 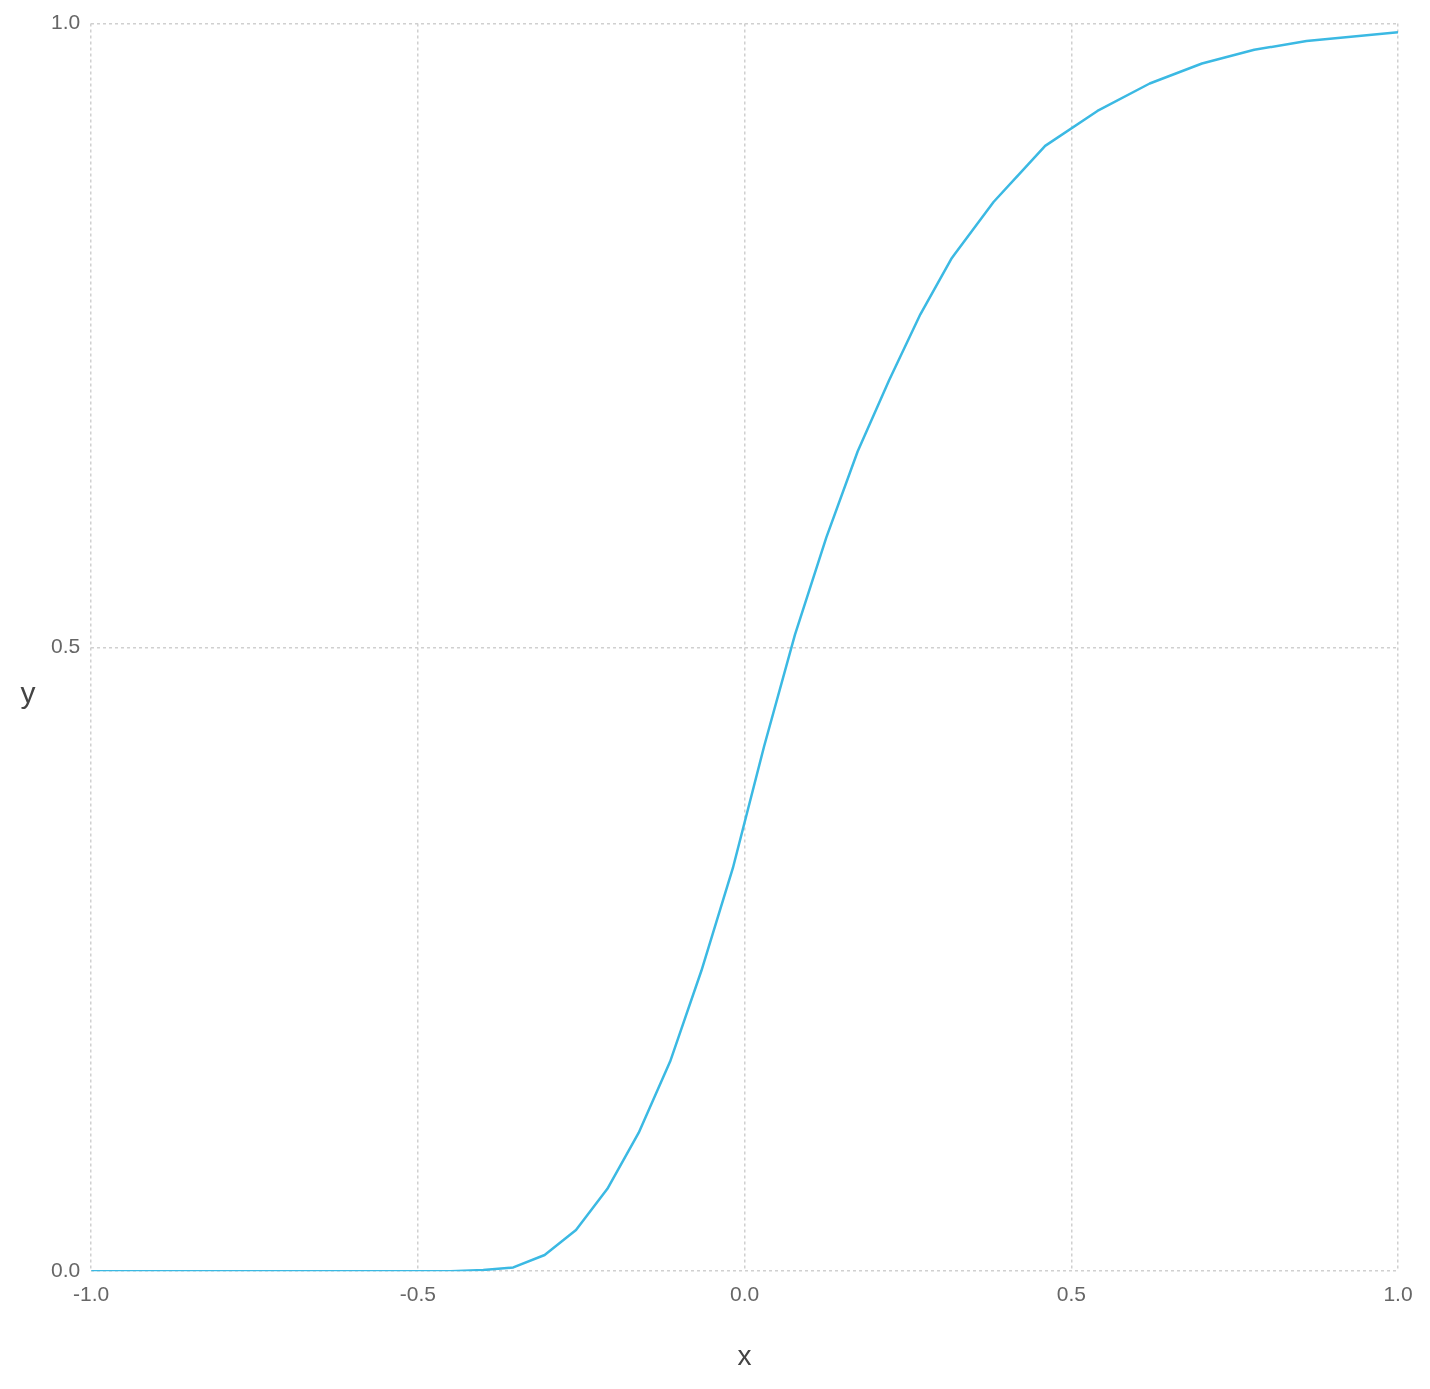 I want to click on x-tick-label: 0.0, so click(x=744, y=1293).